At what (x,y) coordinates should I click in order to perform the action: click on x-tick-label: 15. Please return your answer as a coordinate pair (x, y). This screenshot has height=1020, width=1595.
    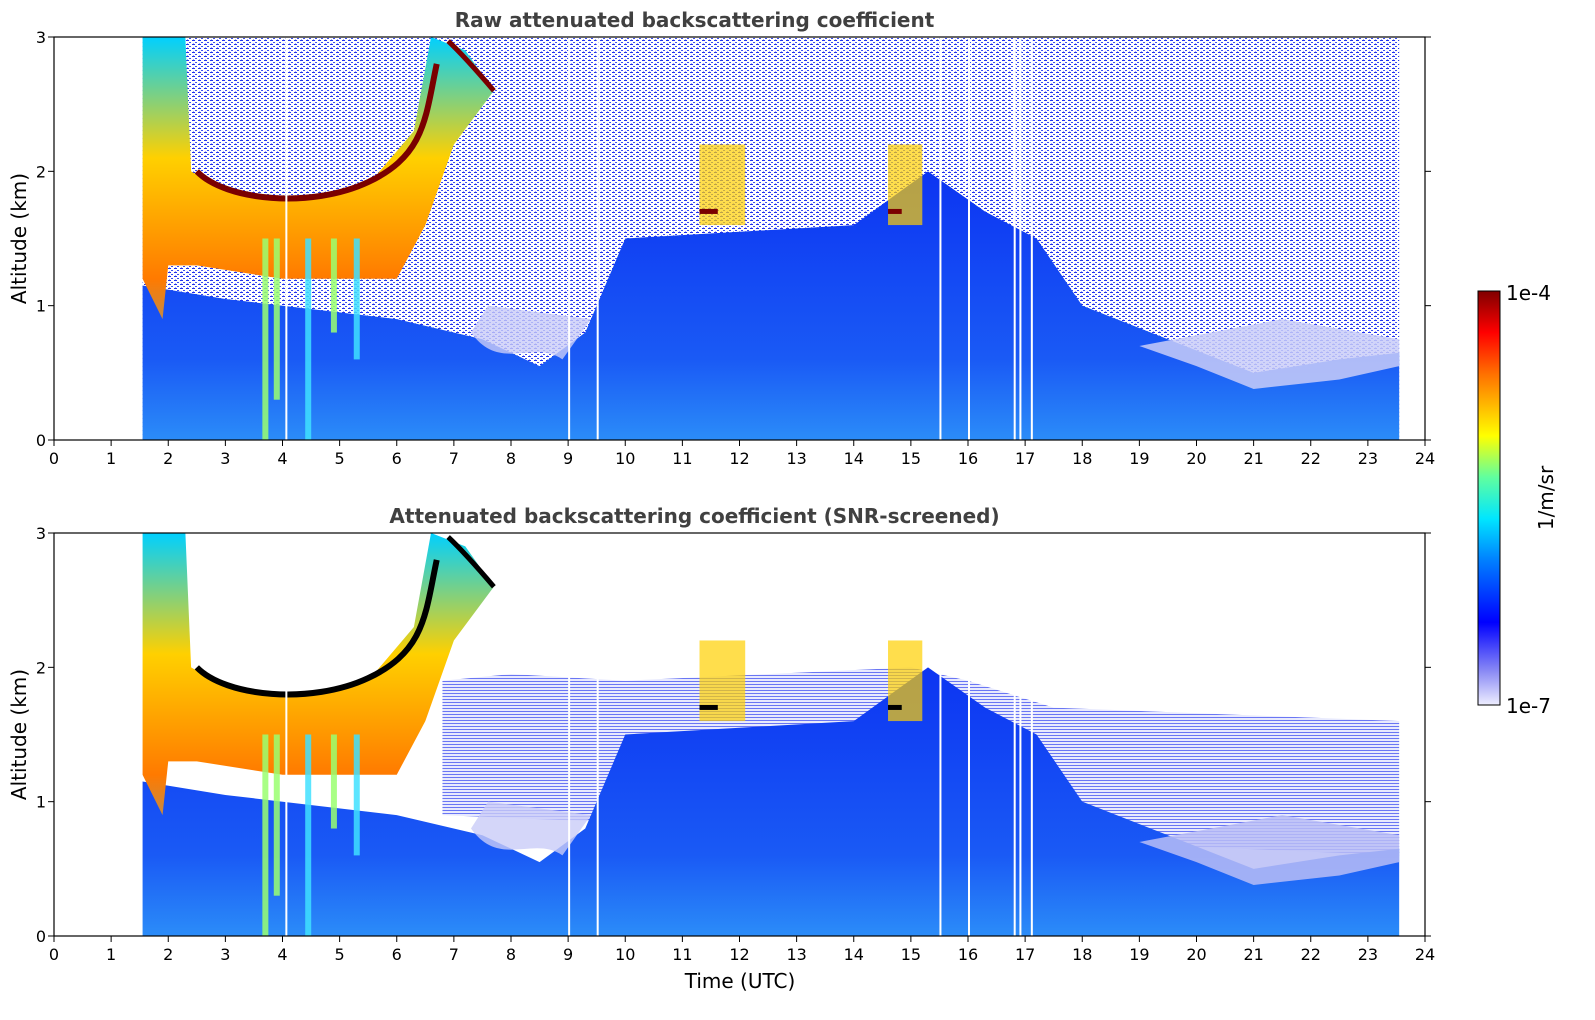
    Looking at the image, I should click on (911, 954).